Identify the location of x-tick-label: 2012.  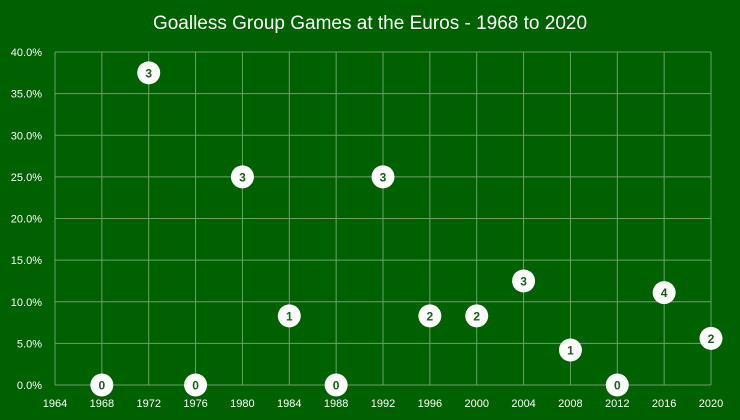
(617, 404).